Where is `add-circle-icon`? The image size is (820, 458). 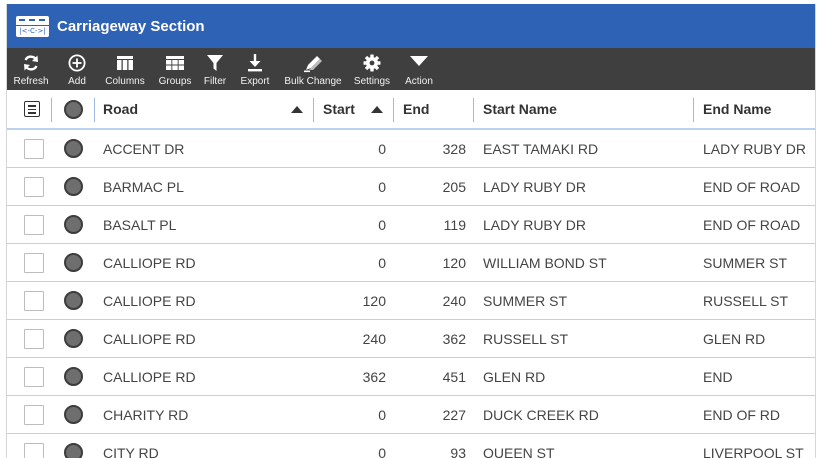
add-circle-icon is located at coordinates (77, 63).